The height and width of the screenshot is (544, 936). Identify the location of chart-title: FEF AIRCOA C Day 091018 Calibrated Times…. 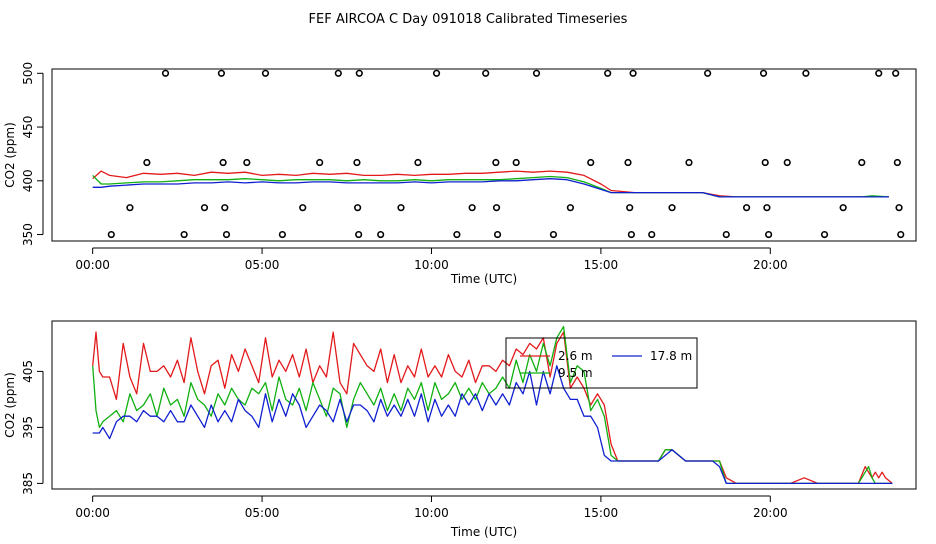
(468, 19).